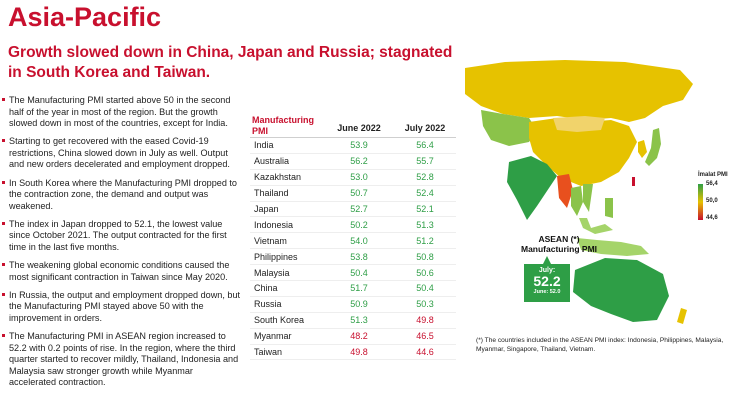 The height and width of the screenshot is (403, 740). Describe the element at coordinates (287, 352) in the screenshot. I see `country-cell: Taiwan` at that location.